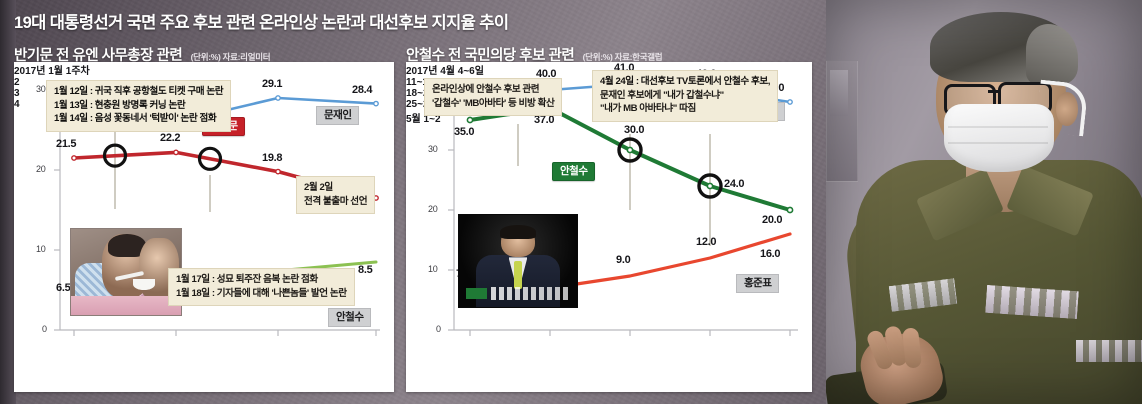 The width and height of the screenshot is (1142, 404). Describe the element at coordinates (706, 242) in the screenshot. I see `right-hong-value-3: 12.0` at that location.